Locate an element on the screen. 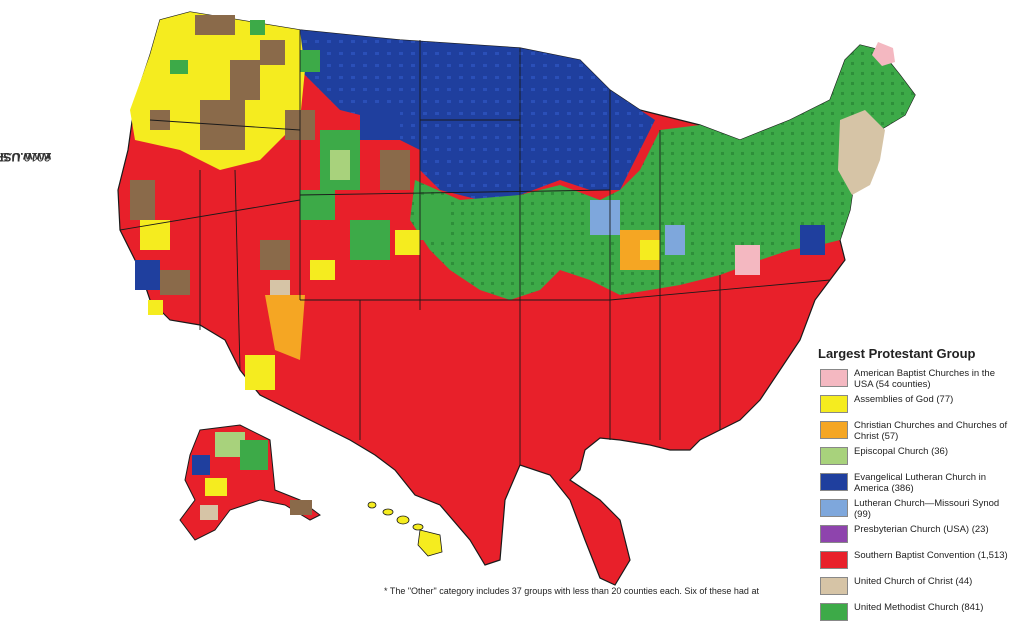  region-maine-pink is located at coordinates (883, 54).